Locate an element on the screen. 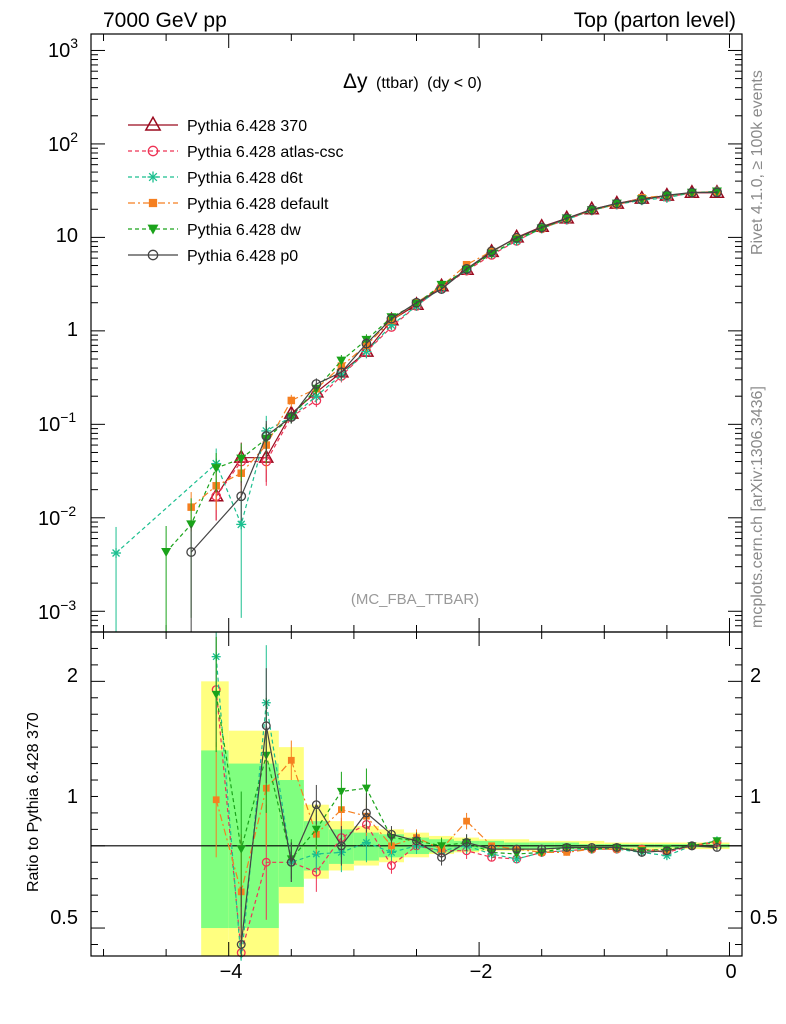 The height and width of the screenshot is (1024, 786). ratio-tick-label: 2 is located at coordinates (72, 676).